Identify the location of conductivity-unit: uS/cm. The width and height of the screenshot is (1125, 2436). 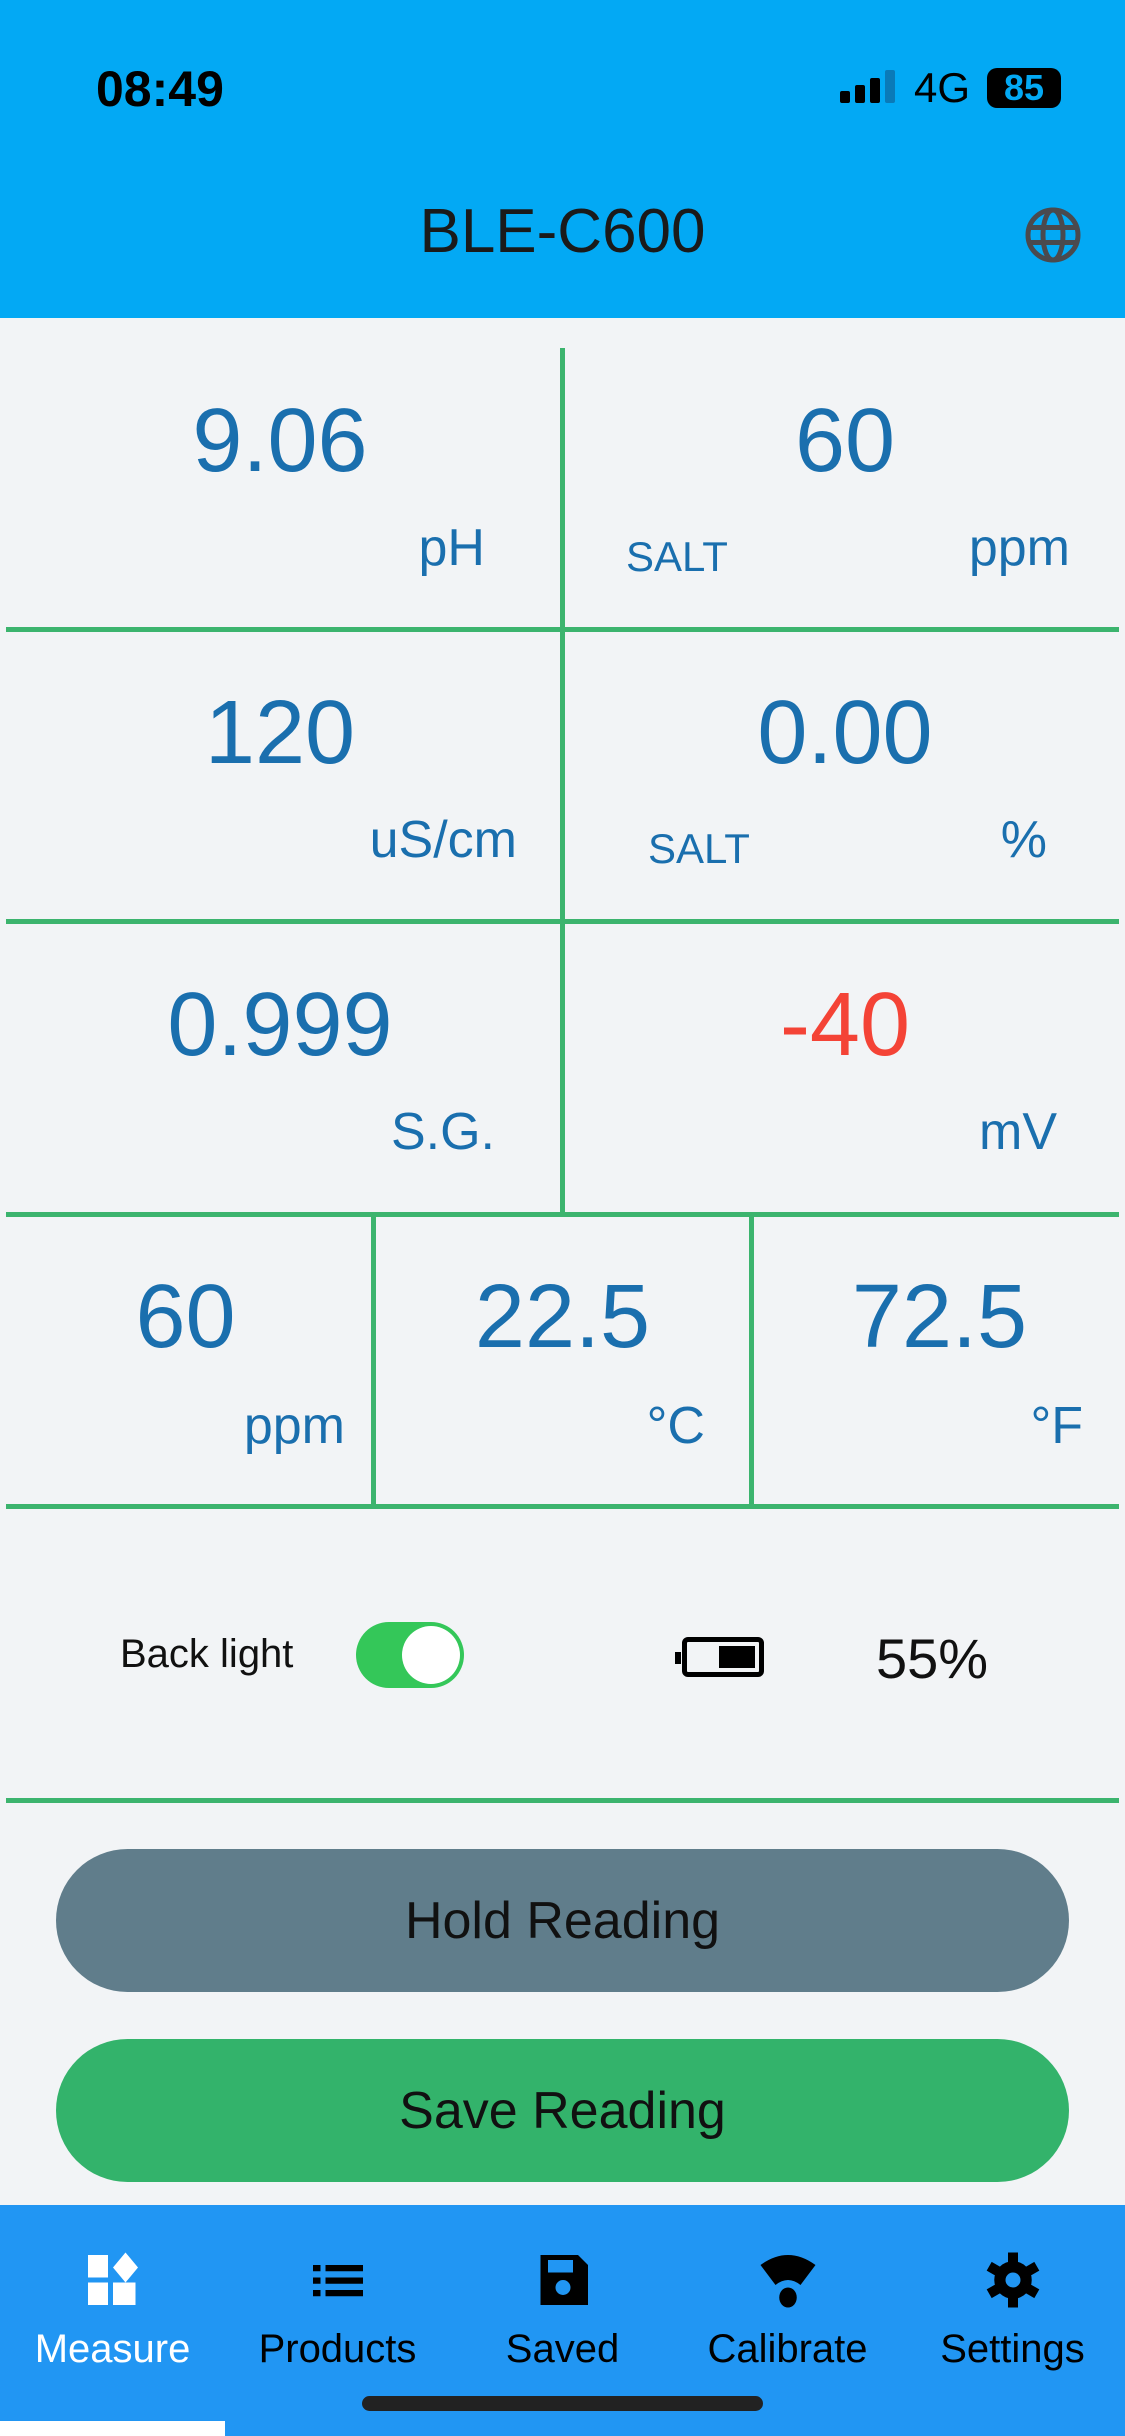
(443, 840).